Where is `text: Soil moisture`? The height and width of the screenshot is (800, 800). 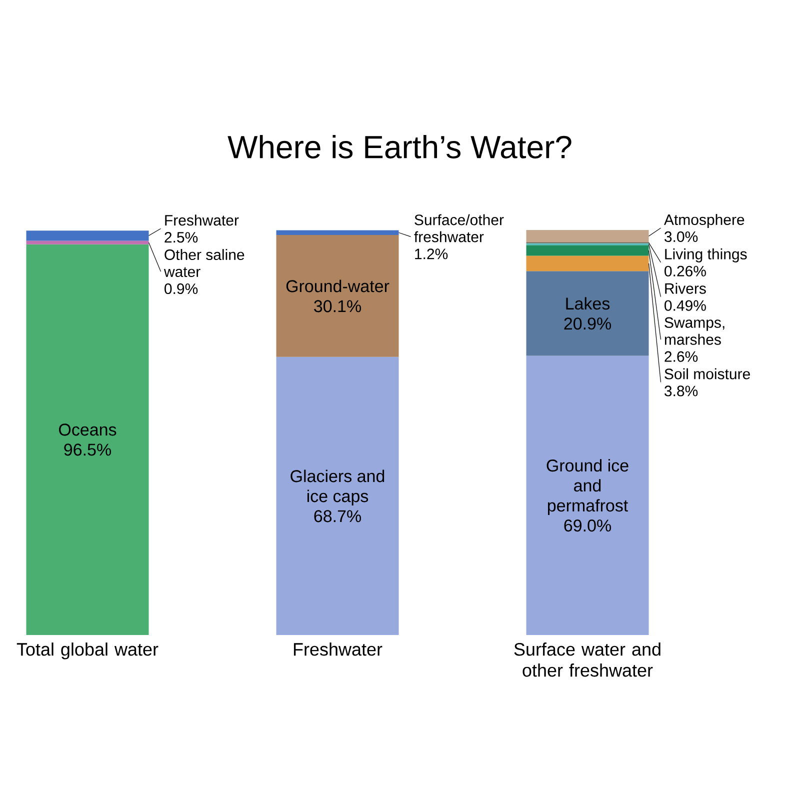
text: Soil moisture is located at coordinates (707, 374).